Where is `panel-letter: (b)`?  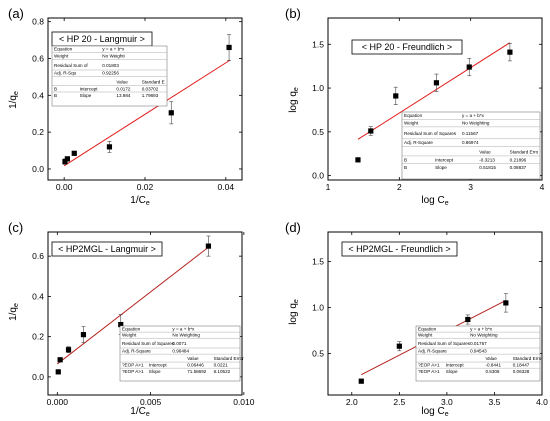
panel-letter: (b) is located at coordinates (293, 13).